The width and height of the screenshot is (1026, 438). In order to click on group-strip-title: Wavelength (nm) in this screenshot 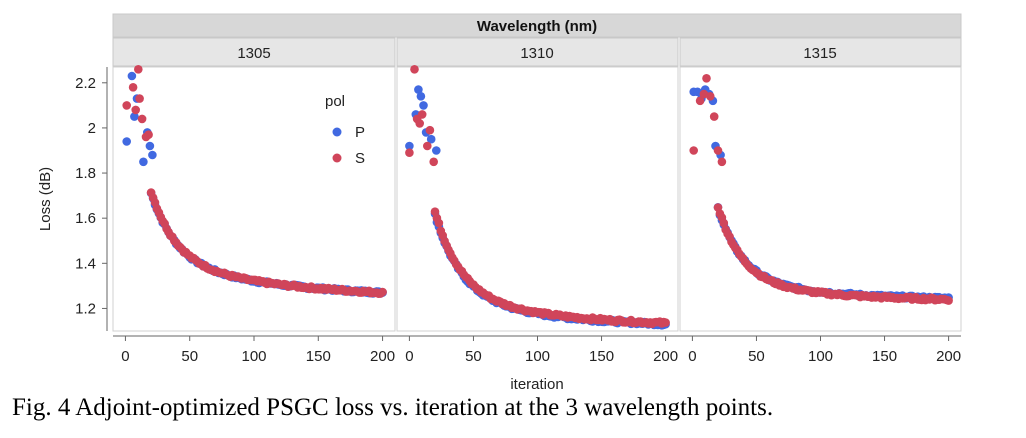, I will do `click(537, 26)`.